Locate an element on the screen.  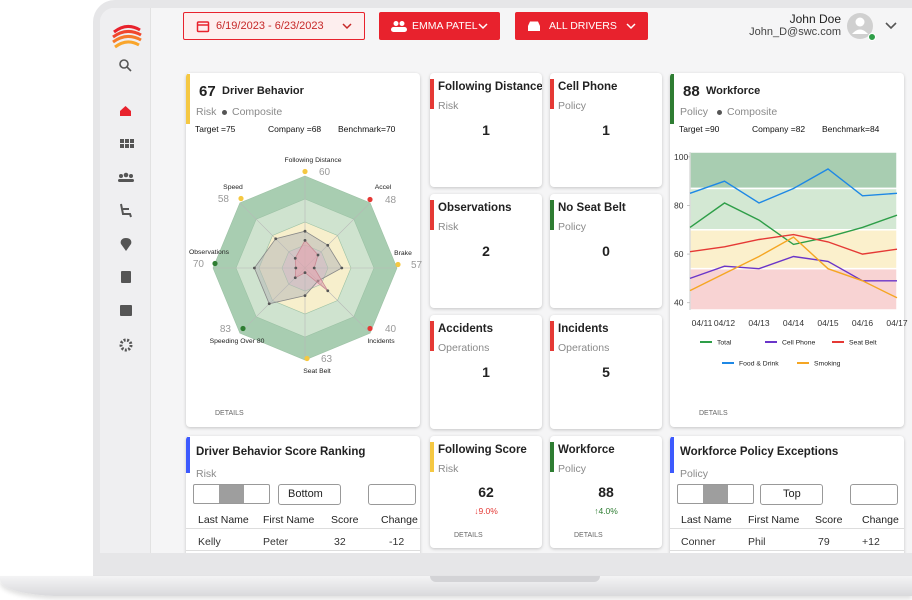
kpi-card: Accidents Operations 1 is located at coordinates (486, 372).